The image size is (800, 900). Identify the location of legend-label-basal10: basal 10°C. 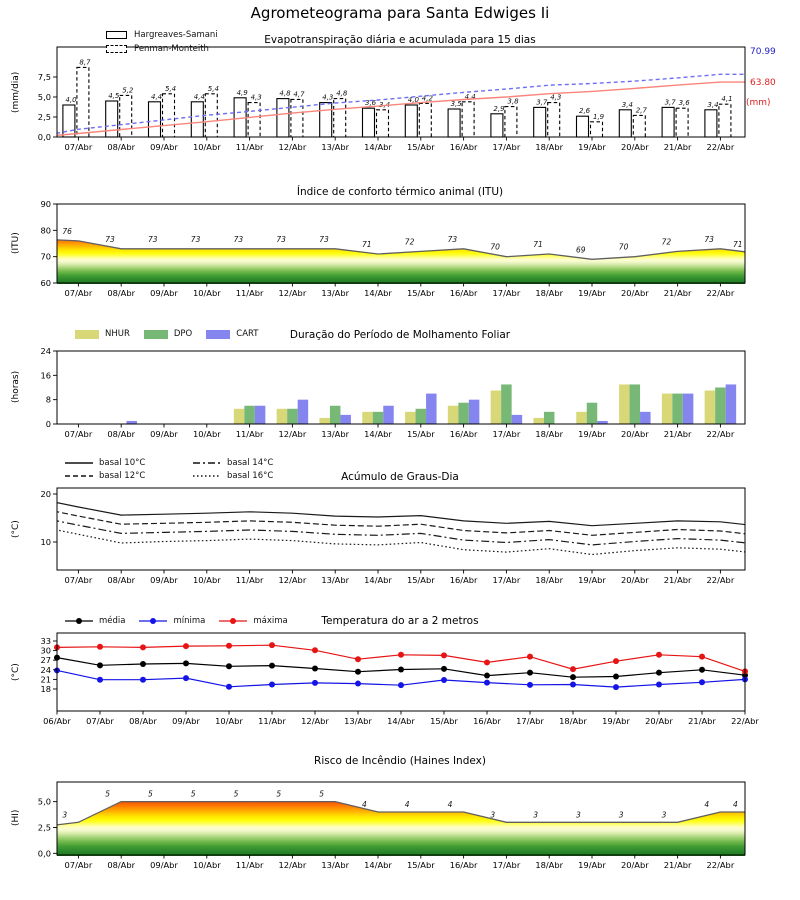
(122, 463).